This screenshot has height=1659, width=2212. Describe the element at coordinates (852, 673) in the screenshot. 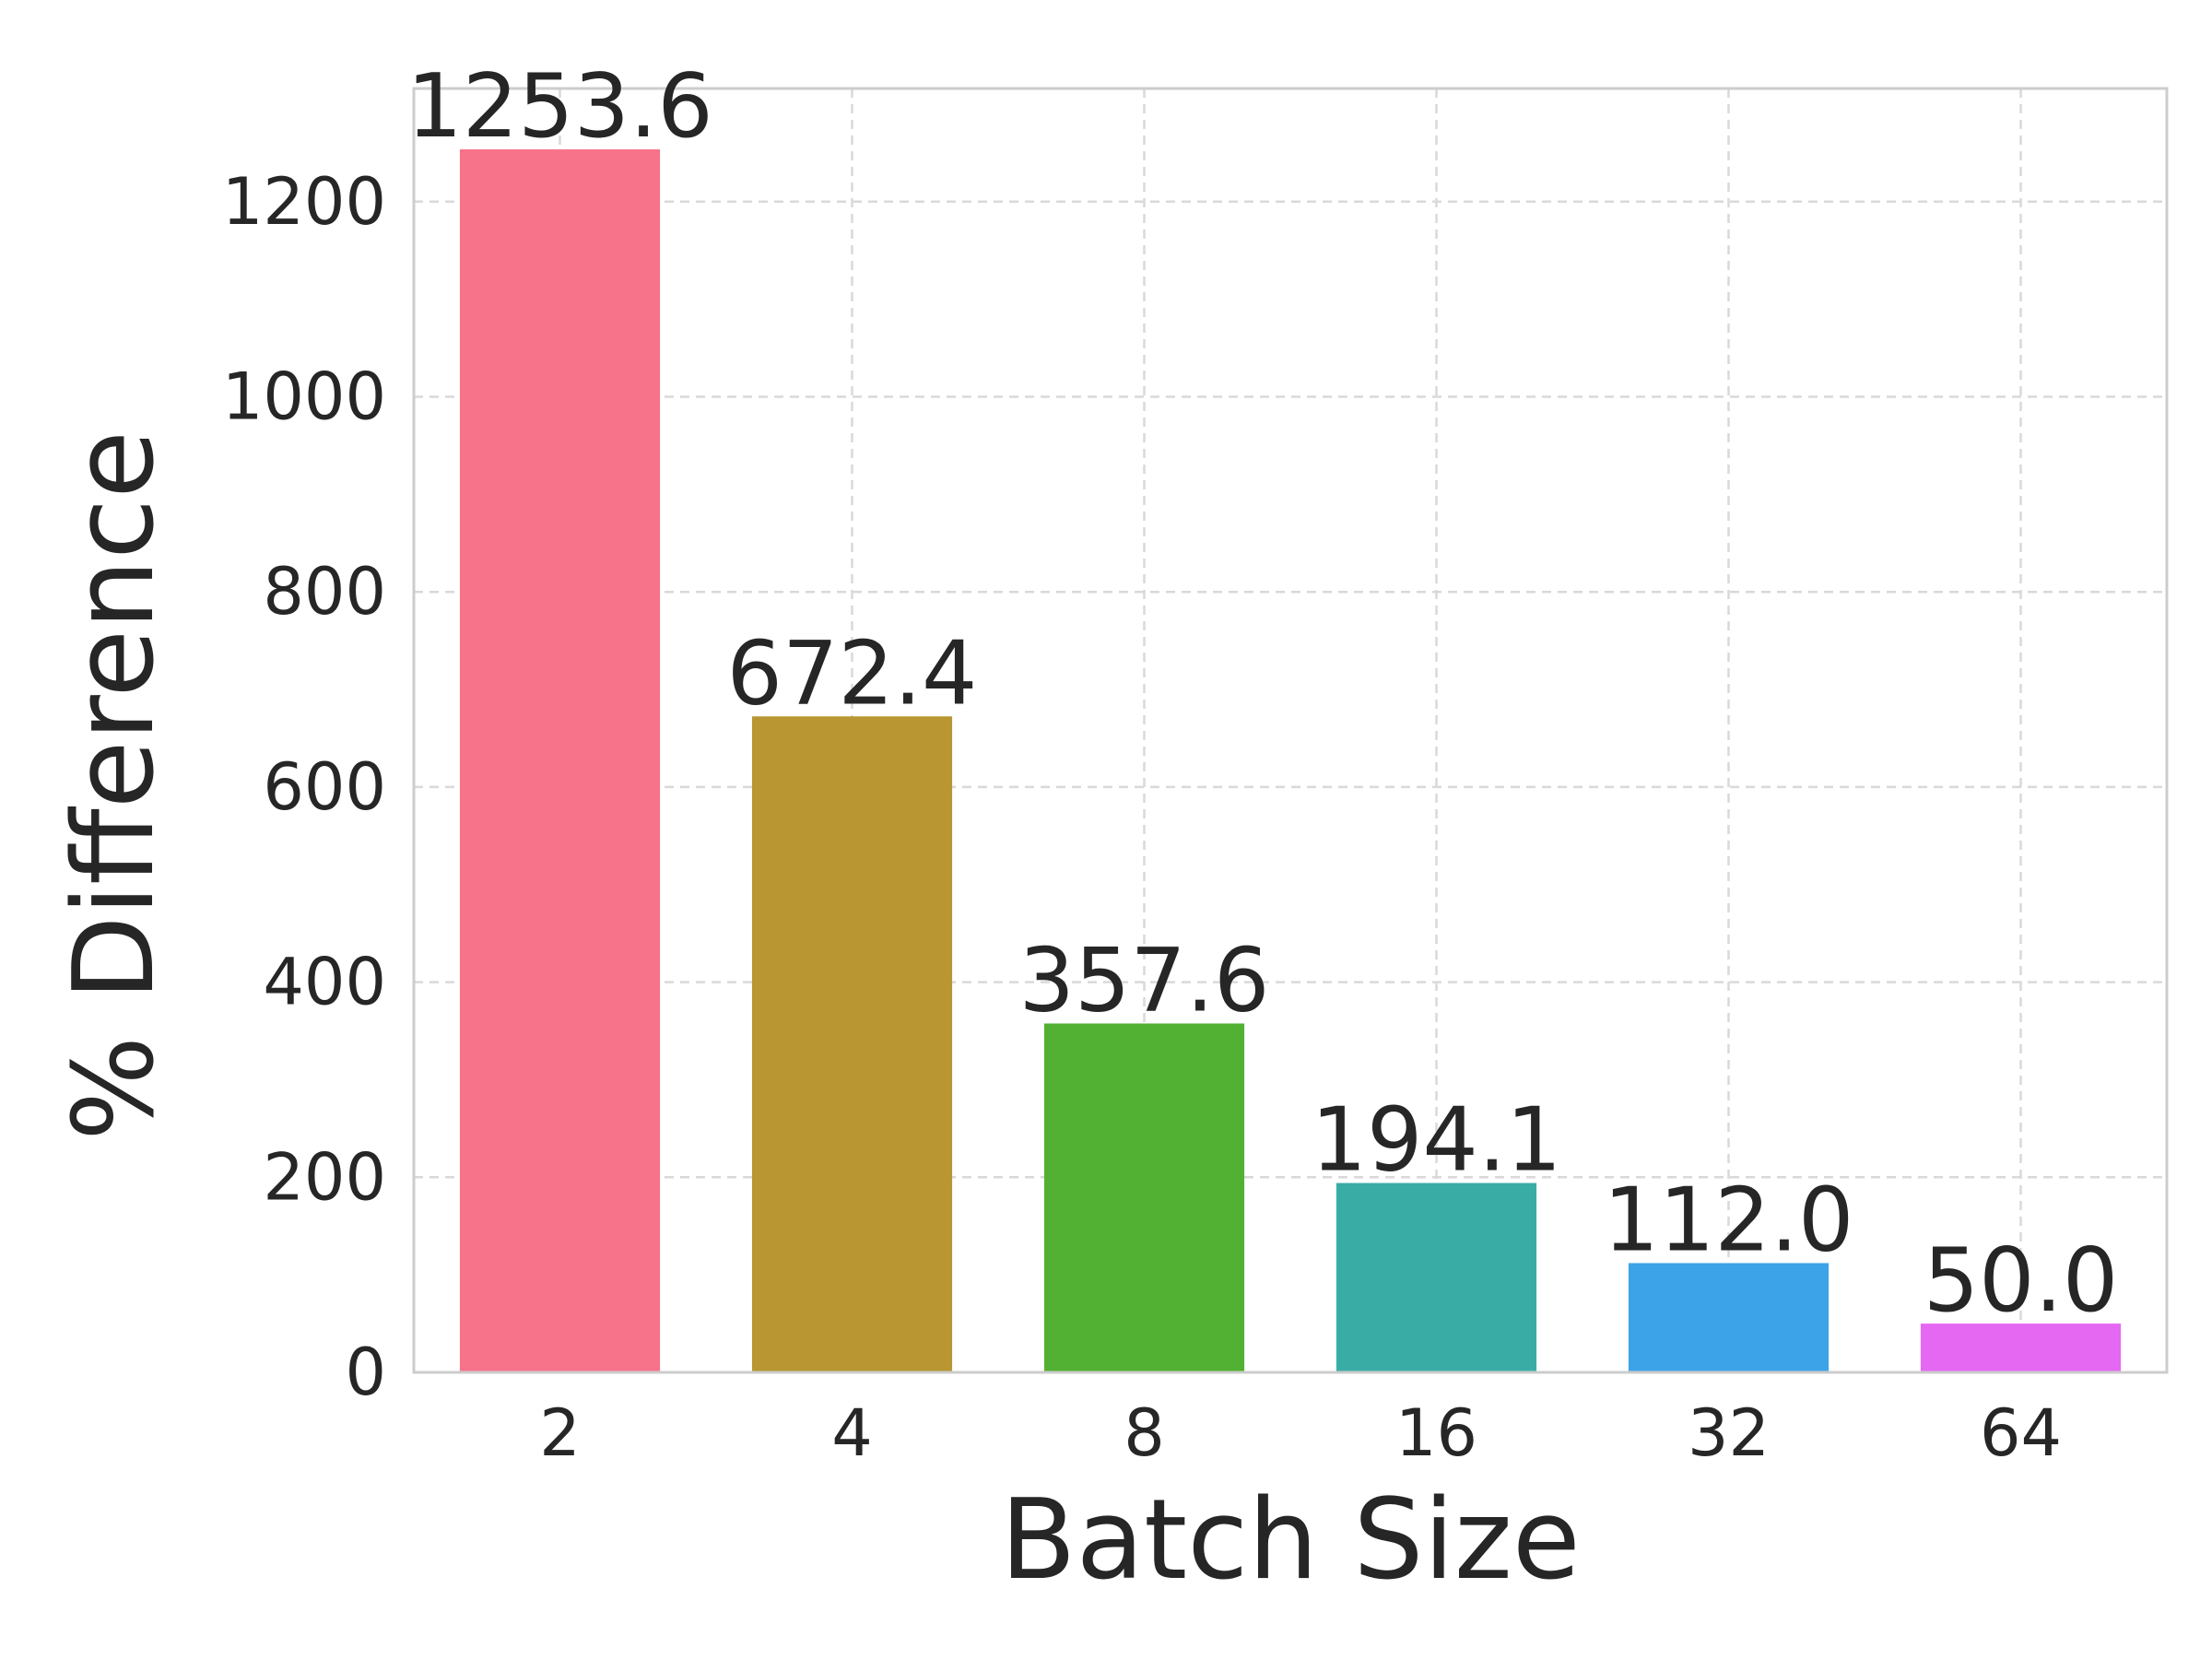

I see `data-label: 672.4` at that location.